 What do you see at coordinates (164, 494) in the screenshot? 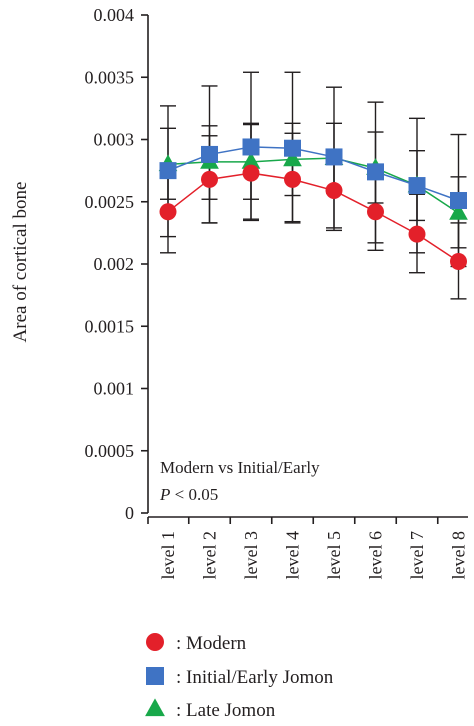
I see `annotation-p-symbol: P` at bounding box center [164, 494].